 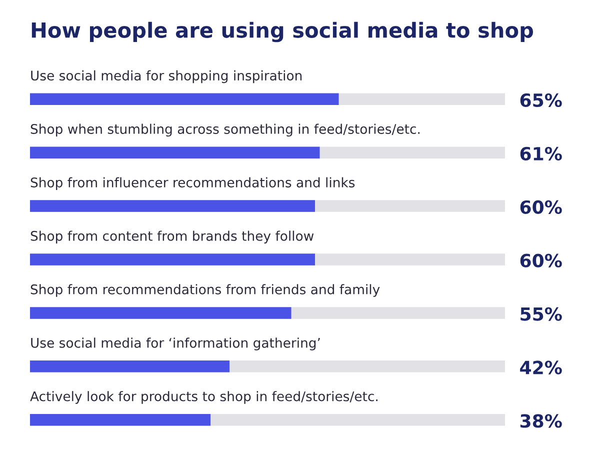 What do you see at coordinates (541, 367) in the screenshot?
I see `data-label: 42%` at bounding box center [541, 367].